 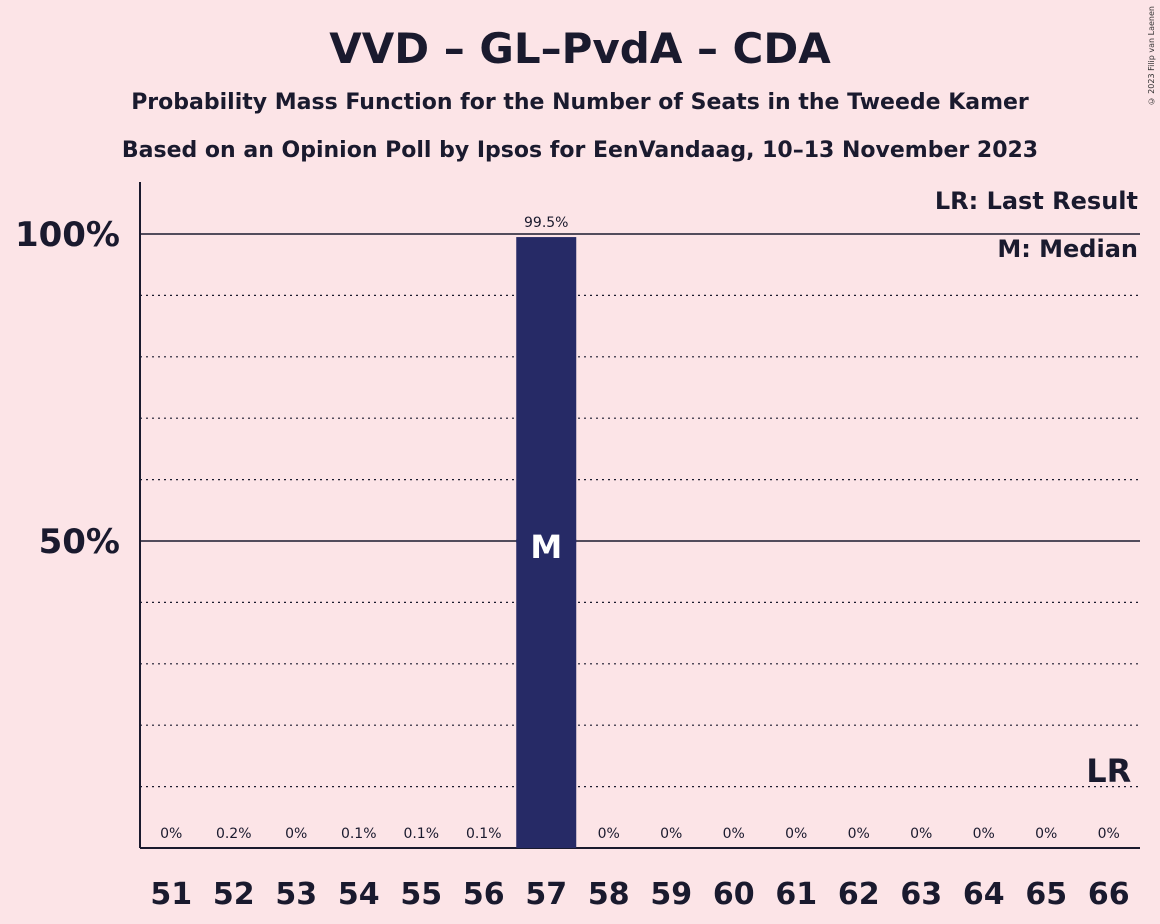 What do you see at coordinates (546, 223) in the screenshot?
I see `value-label: 99.5%` at bounding box center [546, 223].